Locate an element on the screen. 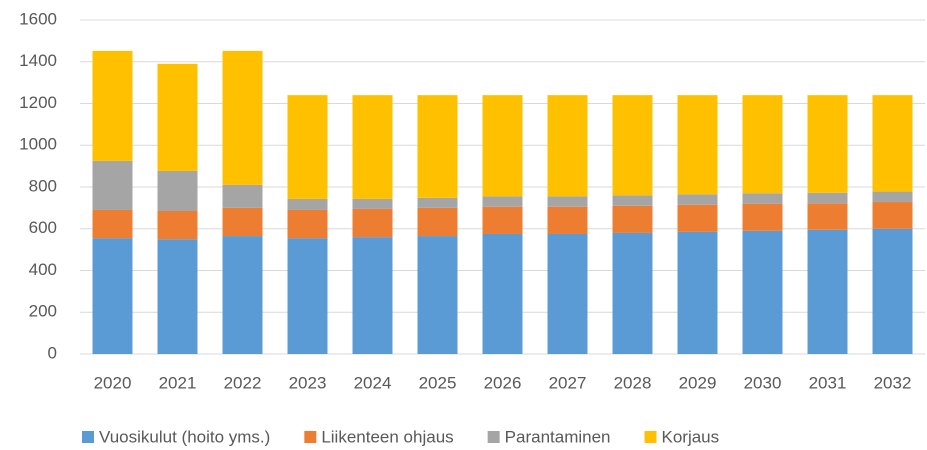 The image size is (927, 450). x-tick-label: 2032 is located at coordinates (893, 382).